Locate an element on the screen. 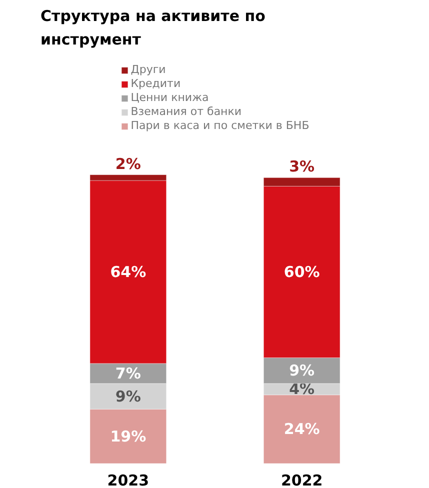 The width and height of the screenshot is (429, 488). data-label: 60% is located at coordinates (302, 271).